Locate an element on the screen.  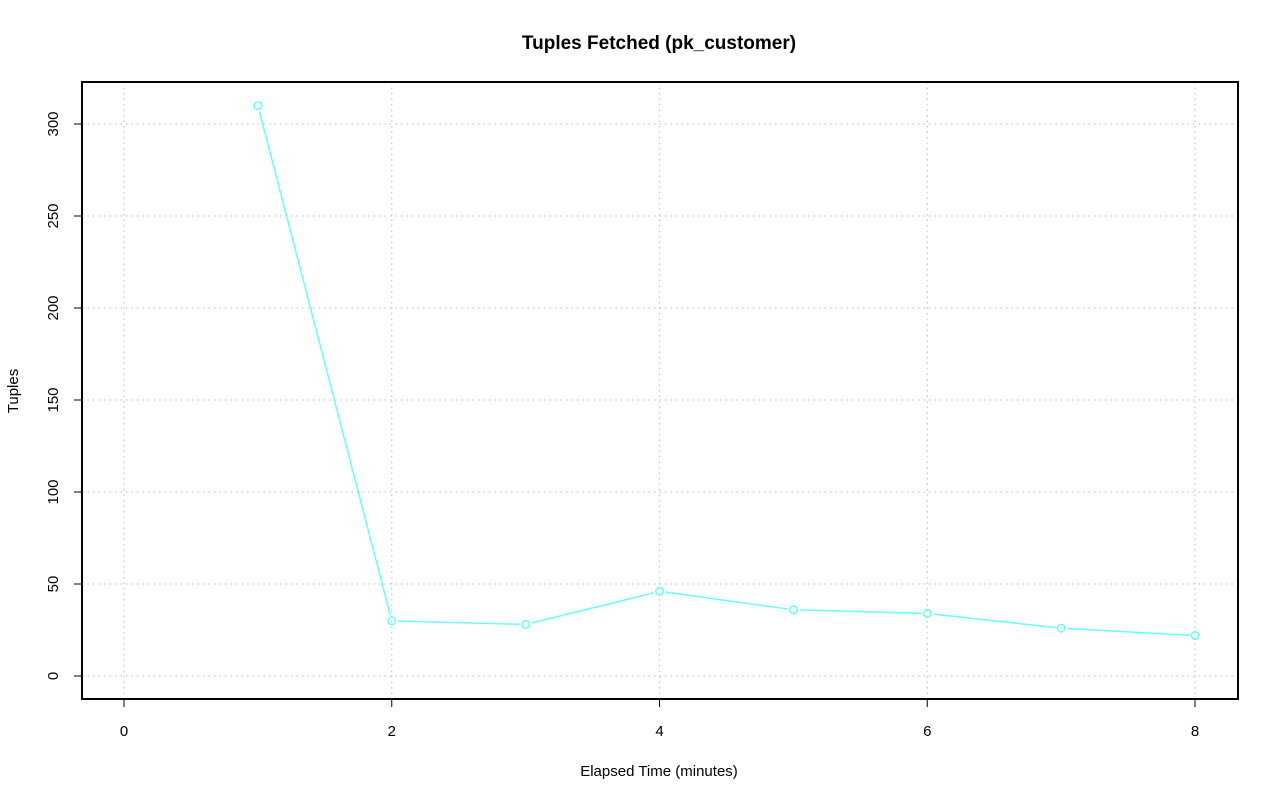
chart-title: Tuples Fetched (pk_customer) is located at coordinates (659, 43).